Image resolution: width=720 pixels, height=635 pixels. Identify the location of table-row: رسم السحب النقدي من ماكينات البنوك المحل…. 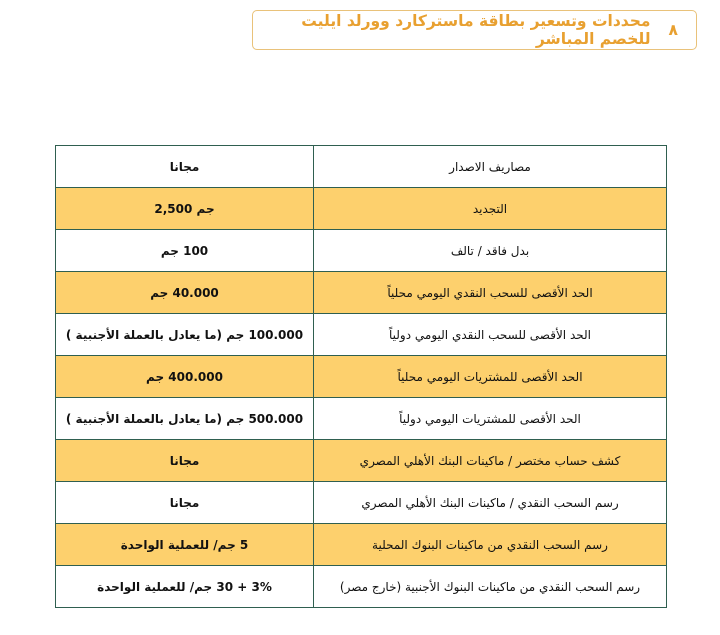
(361, 544).